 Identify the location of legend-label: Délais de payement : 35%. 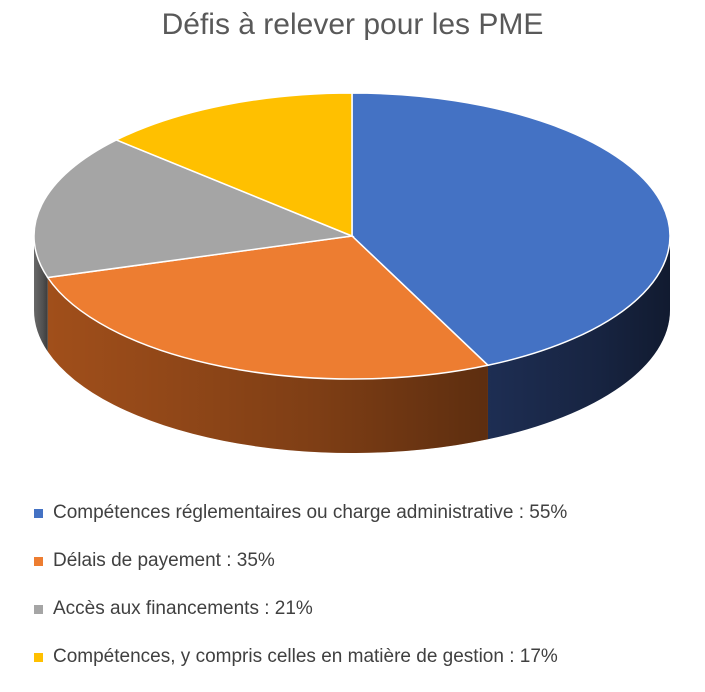
(164, 560).